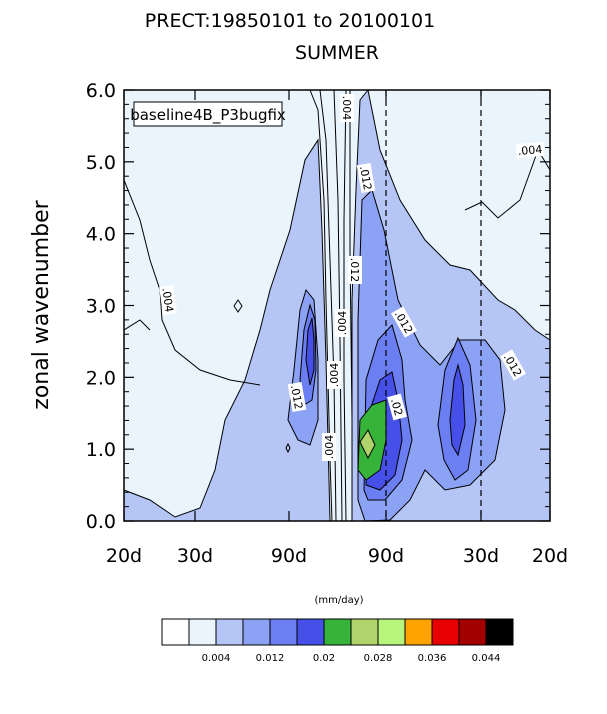  I want to click on colorbar-tick-label: 0.004, so click(216, 658).